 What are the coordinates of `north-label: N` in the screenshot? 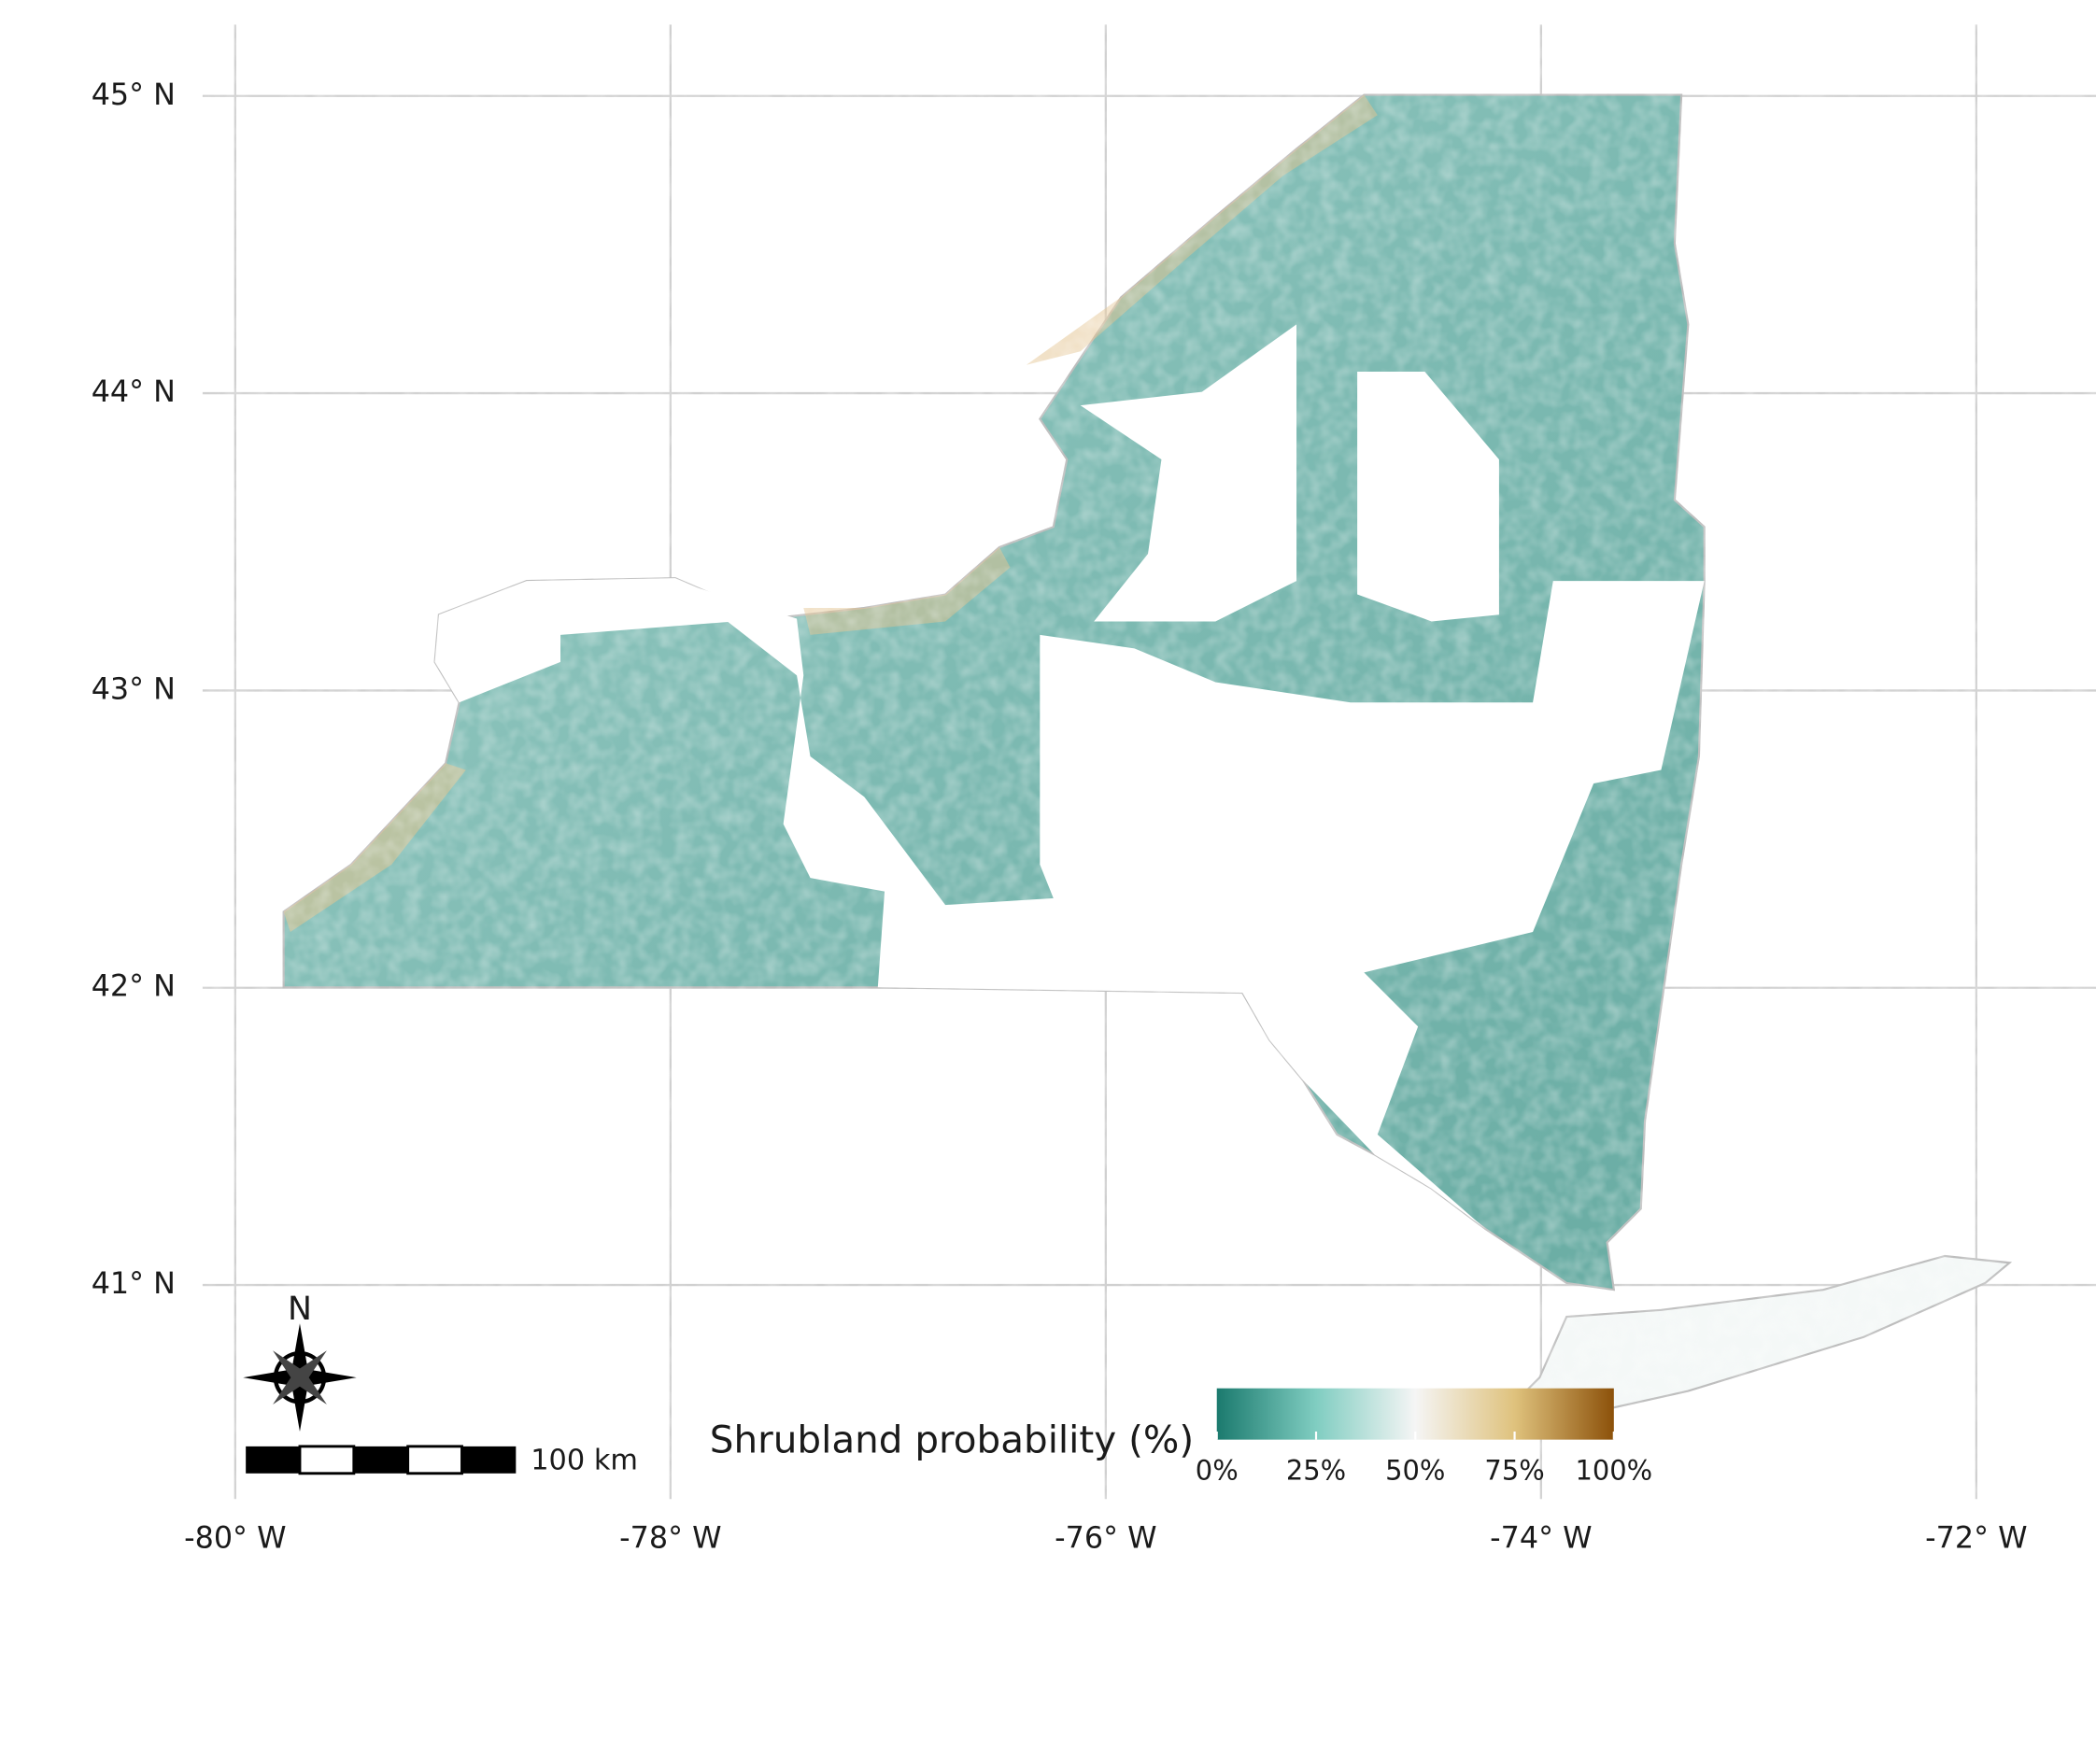 It's located at (300, 1309).